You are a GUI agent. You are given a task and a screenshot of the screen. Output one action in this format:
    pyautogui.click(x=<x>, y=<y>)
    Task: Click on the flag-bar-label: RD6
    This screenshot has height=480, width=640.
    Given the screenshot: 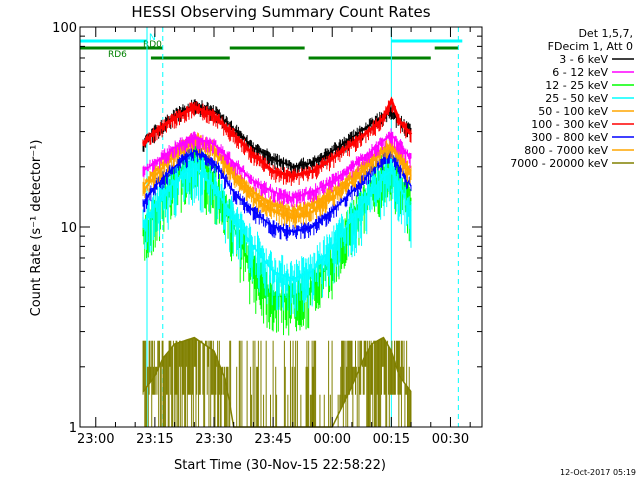 What is the action you would take?
    pyautogui.click(x=117, y=55)
    